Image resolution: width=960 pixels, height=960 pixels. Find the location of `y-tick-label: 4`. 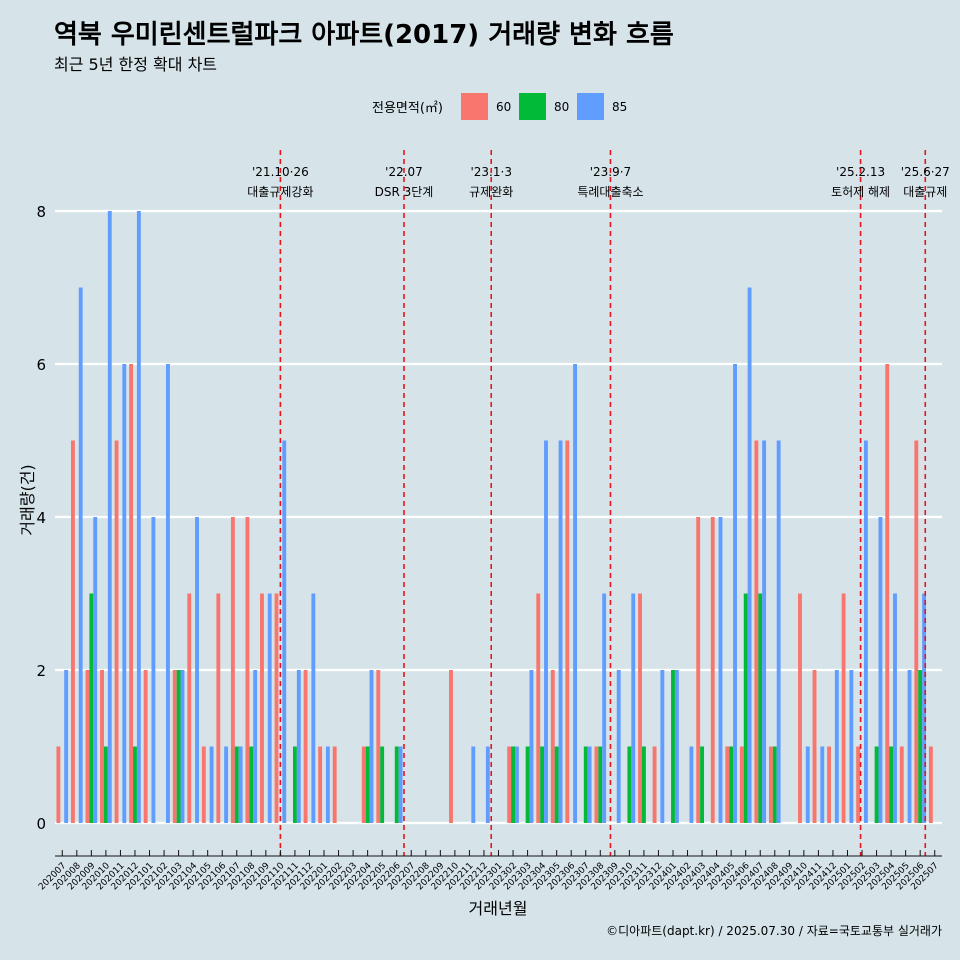

y-tick-label: 4 is located at coordinates (41, 518).